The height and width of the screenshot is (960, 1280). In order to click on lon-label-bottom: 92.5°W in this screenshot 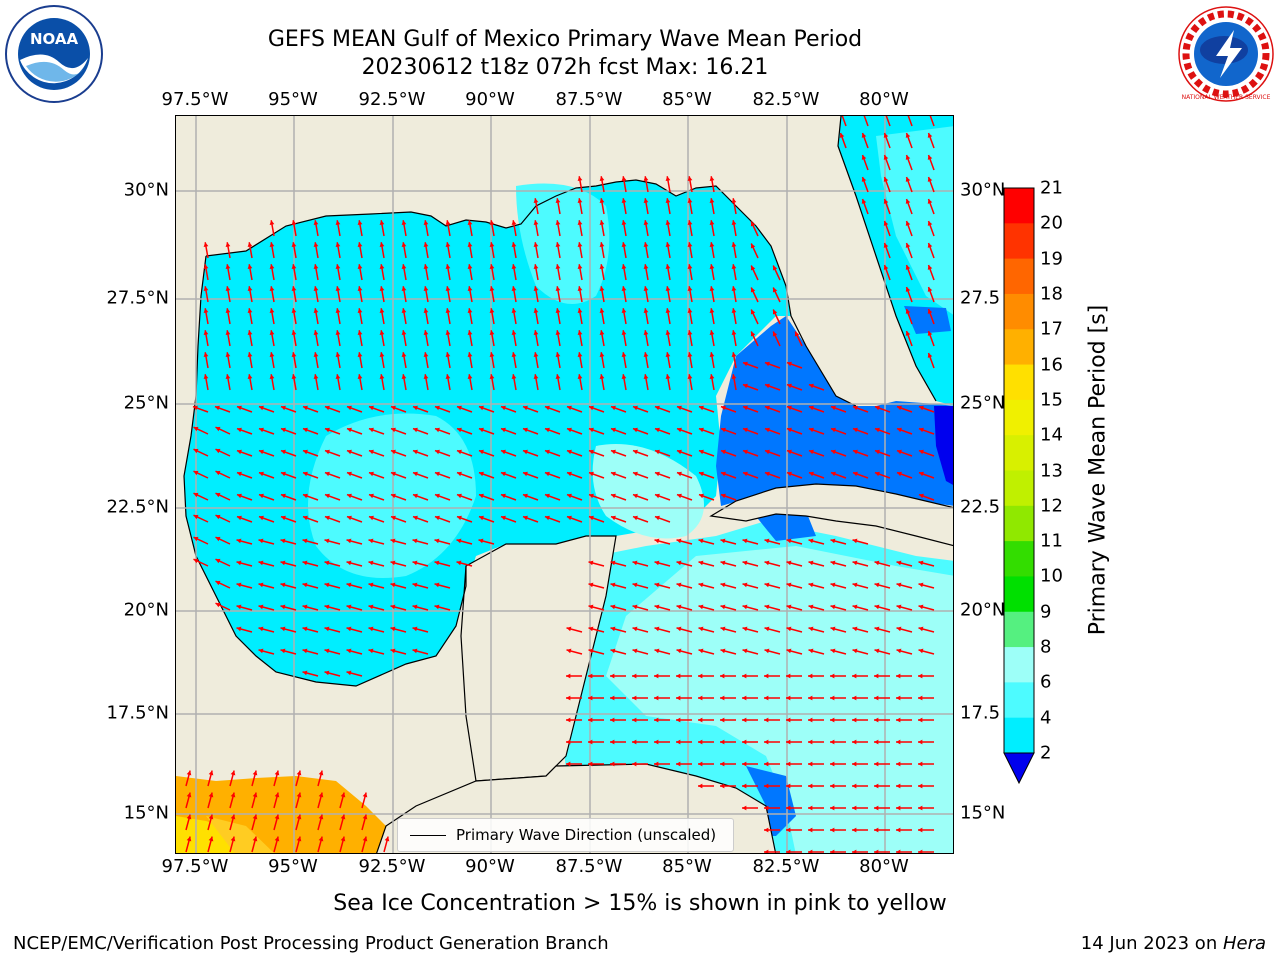, I will do `click(392, 866)`.